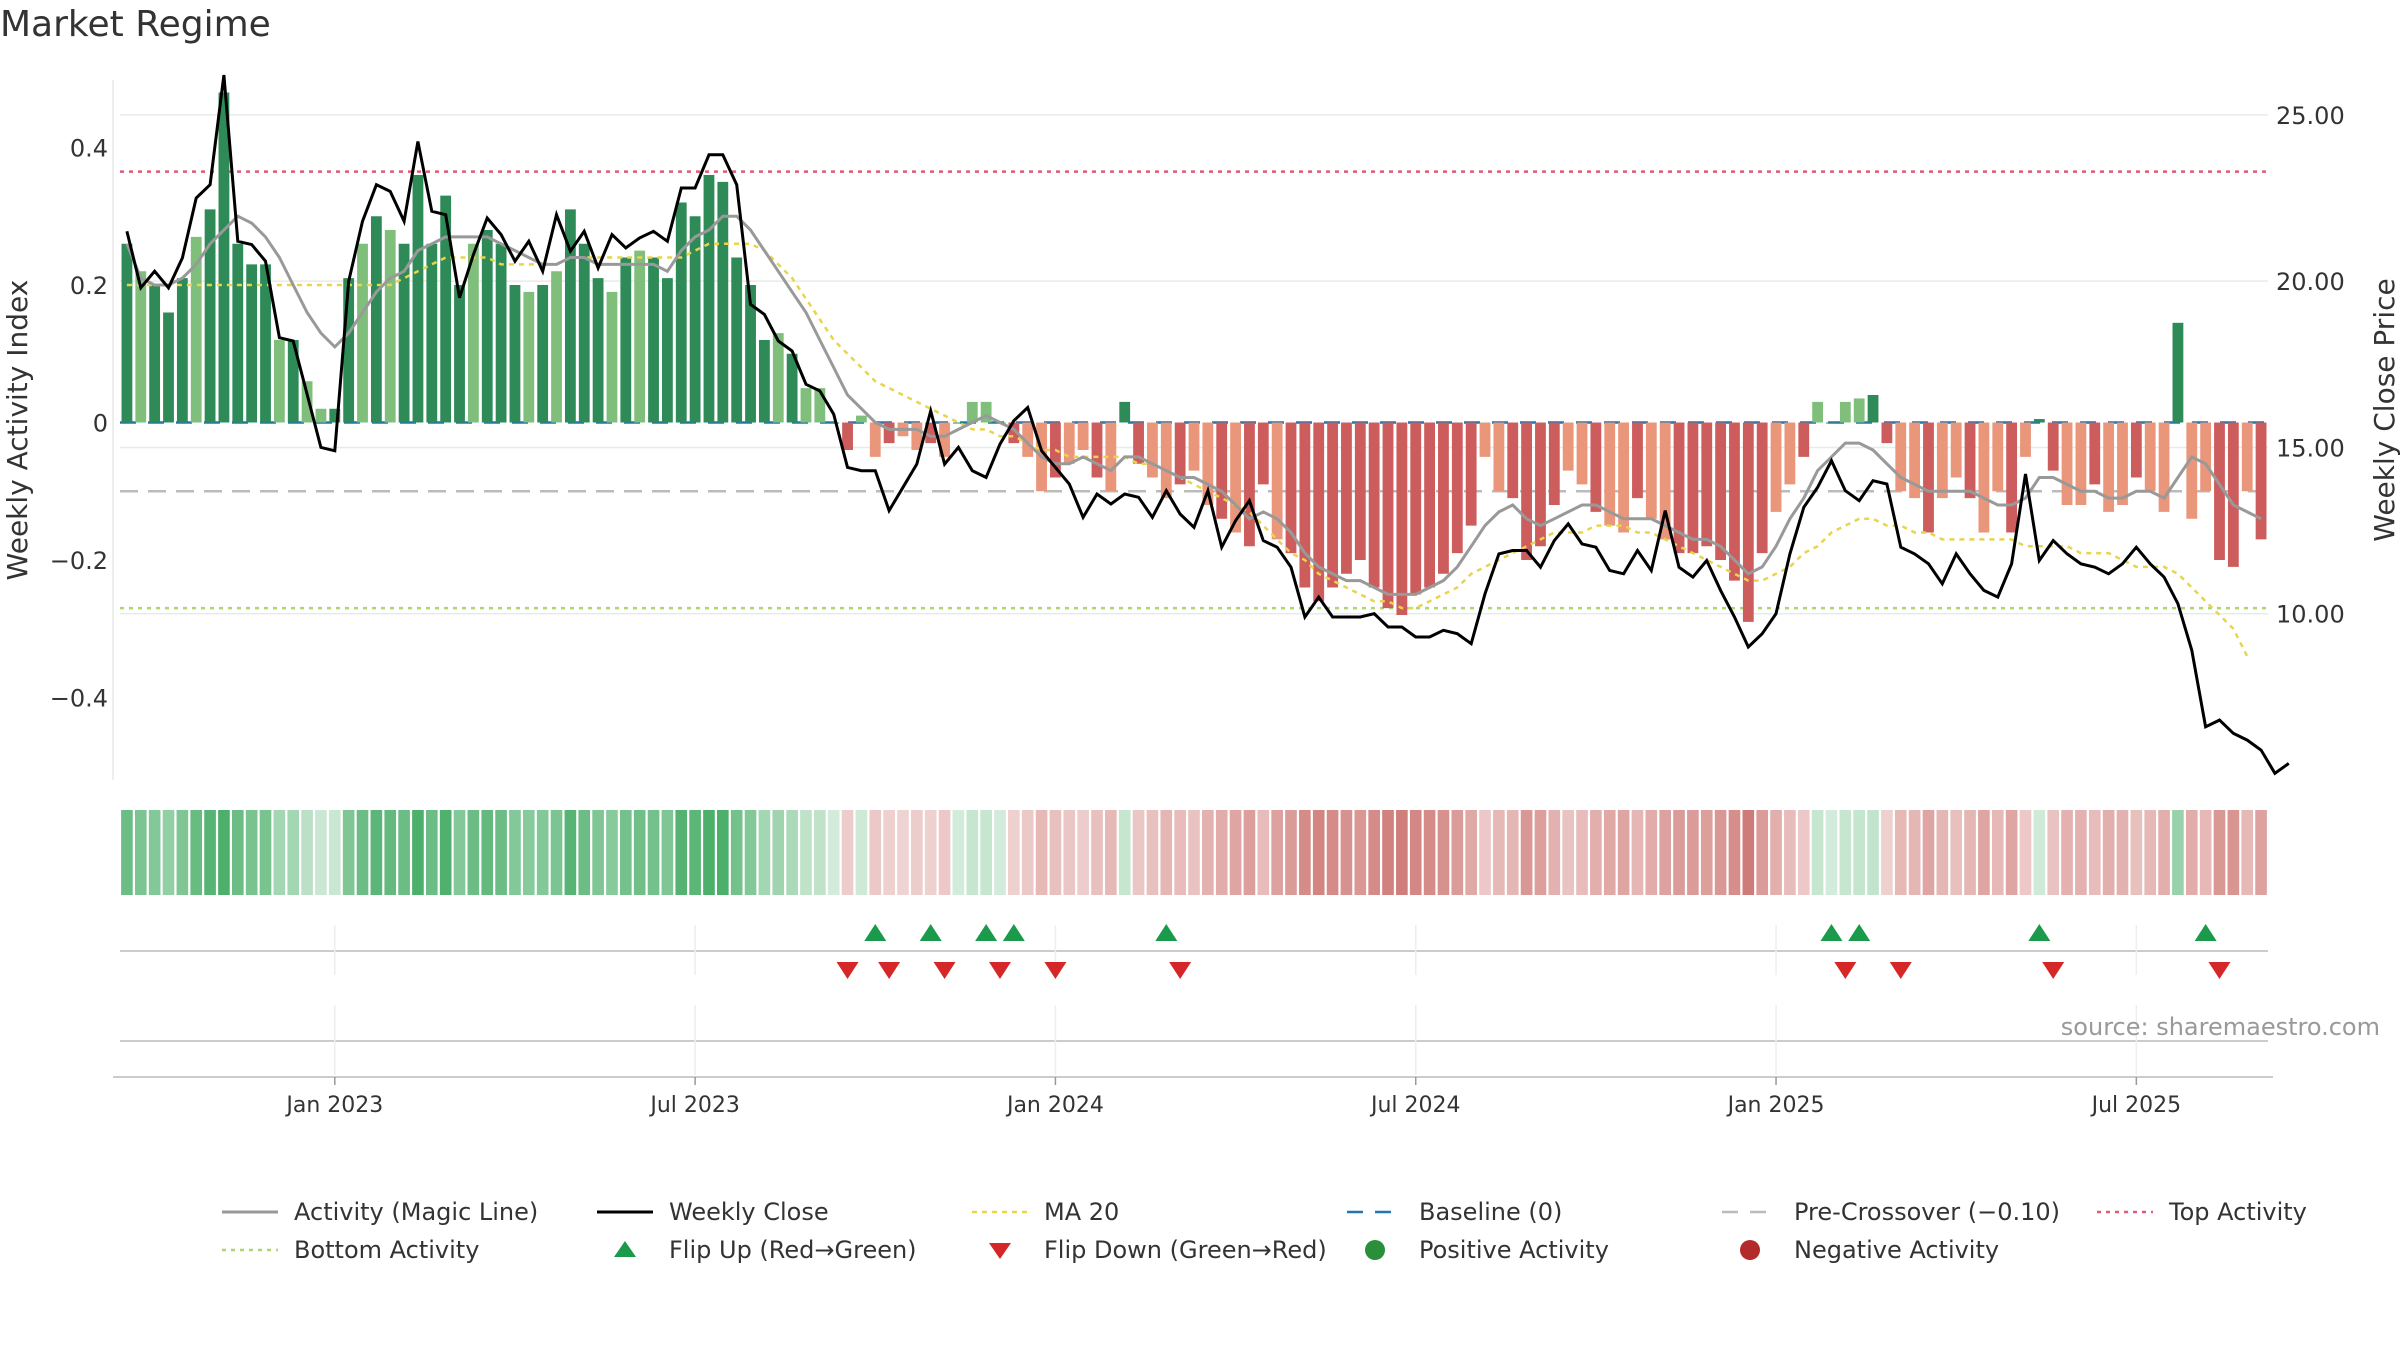  What do you see at coordinates (2039, 932) in the screenshot?
I see `flip-up-marker` at bounding box center [2039, 932].